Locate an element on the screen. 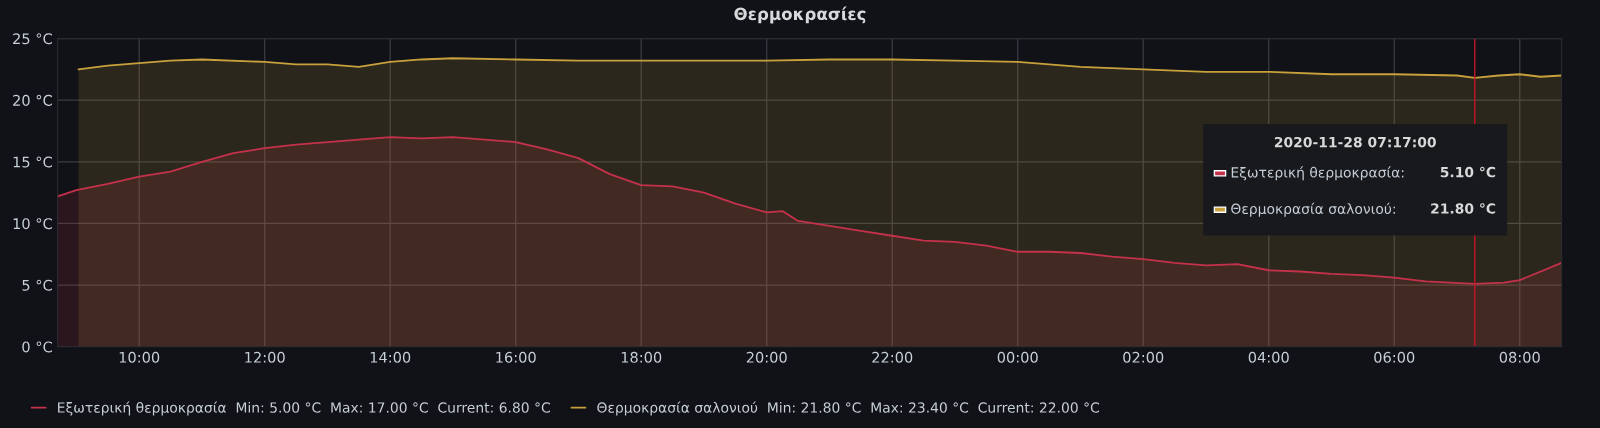  y-tick-label: 15 °C is located at coordinates (32, 162).